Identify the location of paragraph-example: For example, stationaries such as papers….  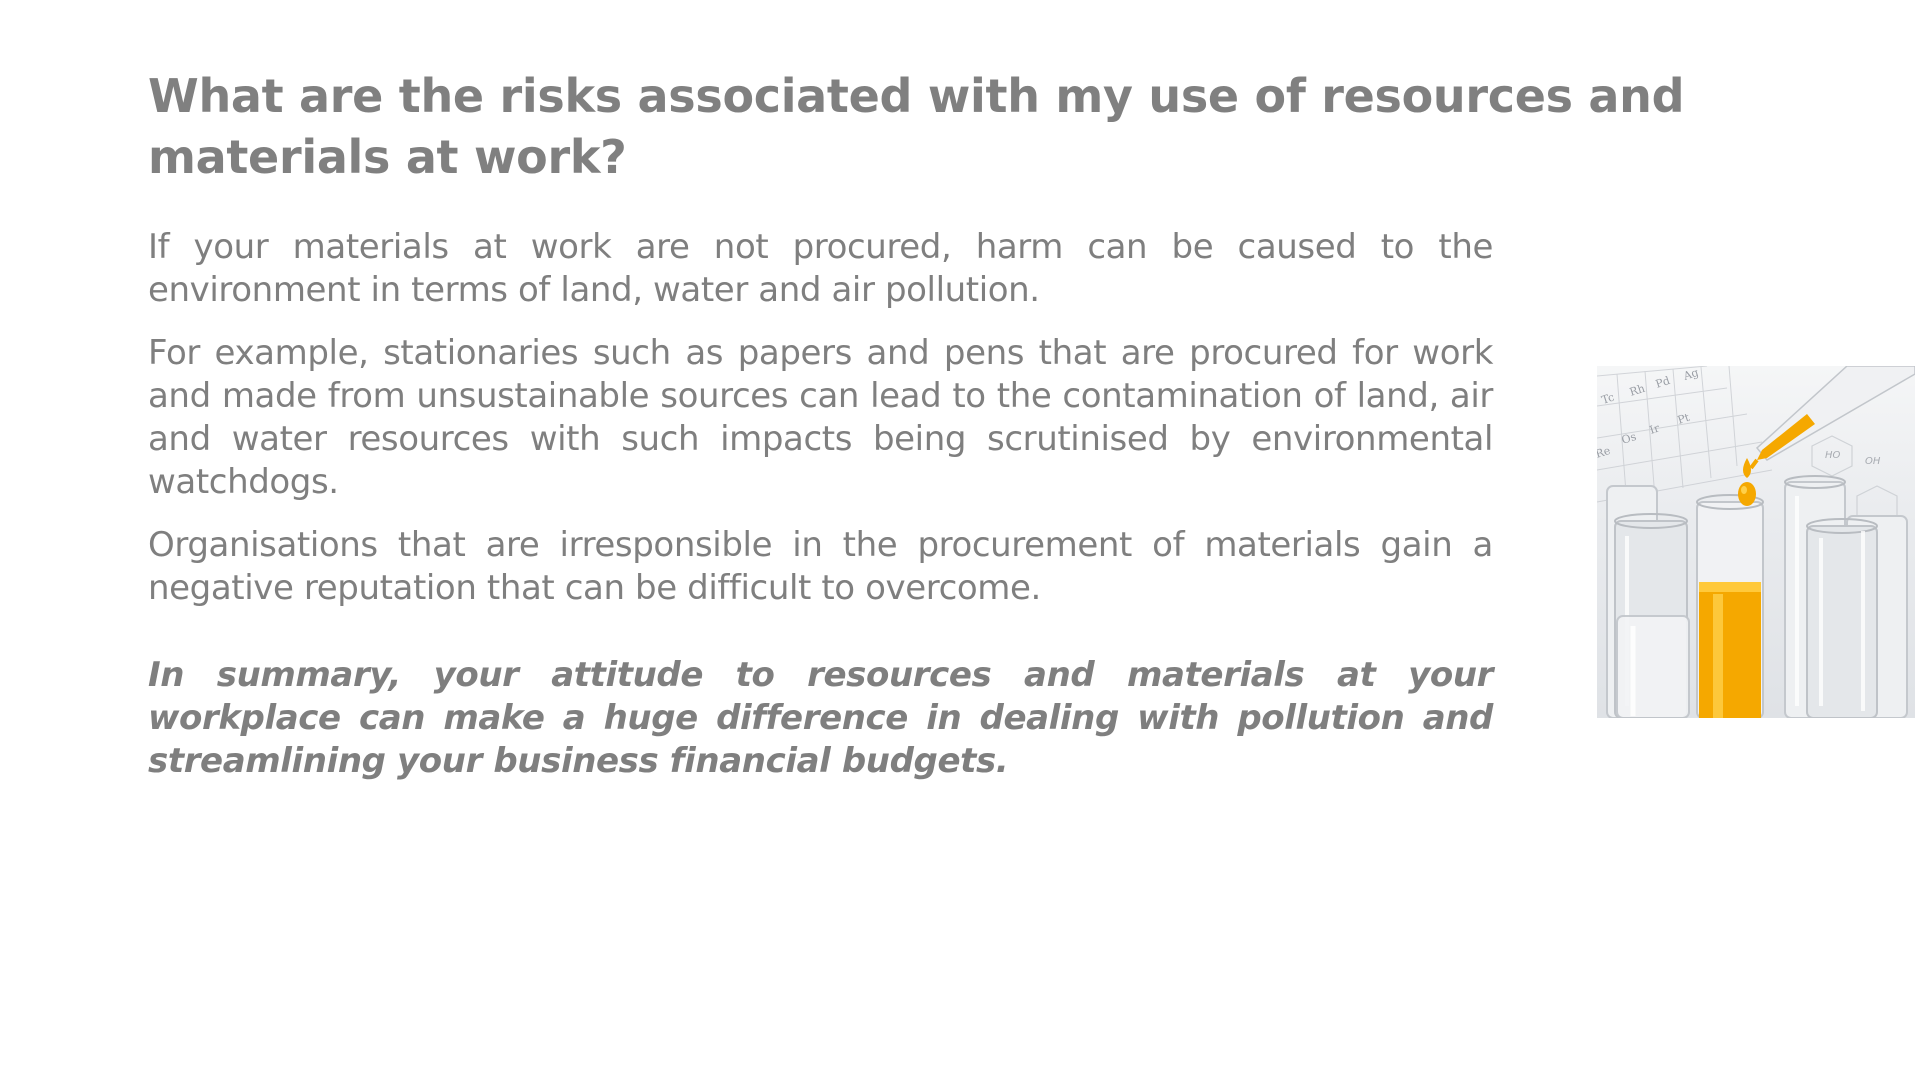
(820, 417).